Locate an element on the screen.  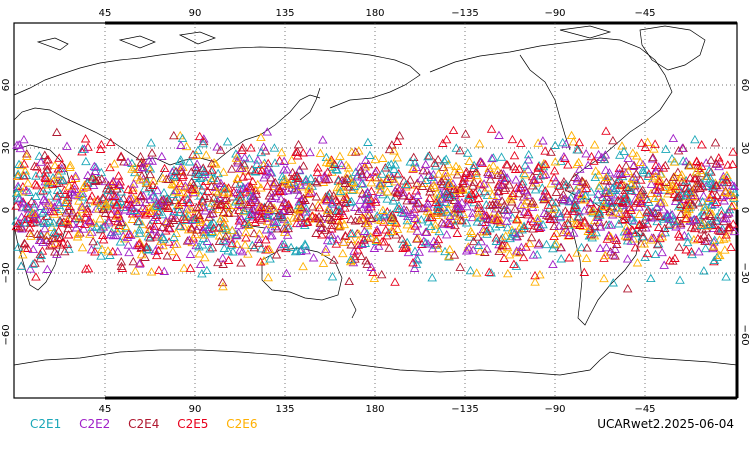
bottom-tick: −90 is located at coordinates (554, 409).